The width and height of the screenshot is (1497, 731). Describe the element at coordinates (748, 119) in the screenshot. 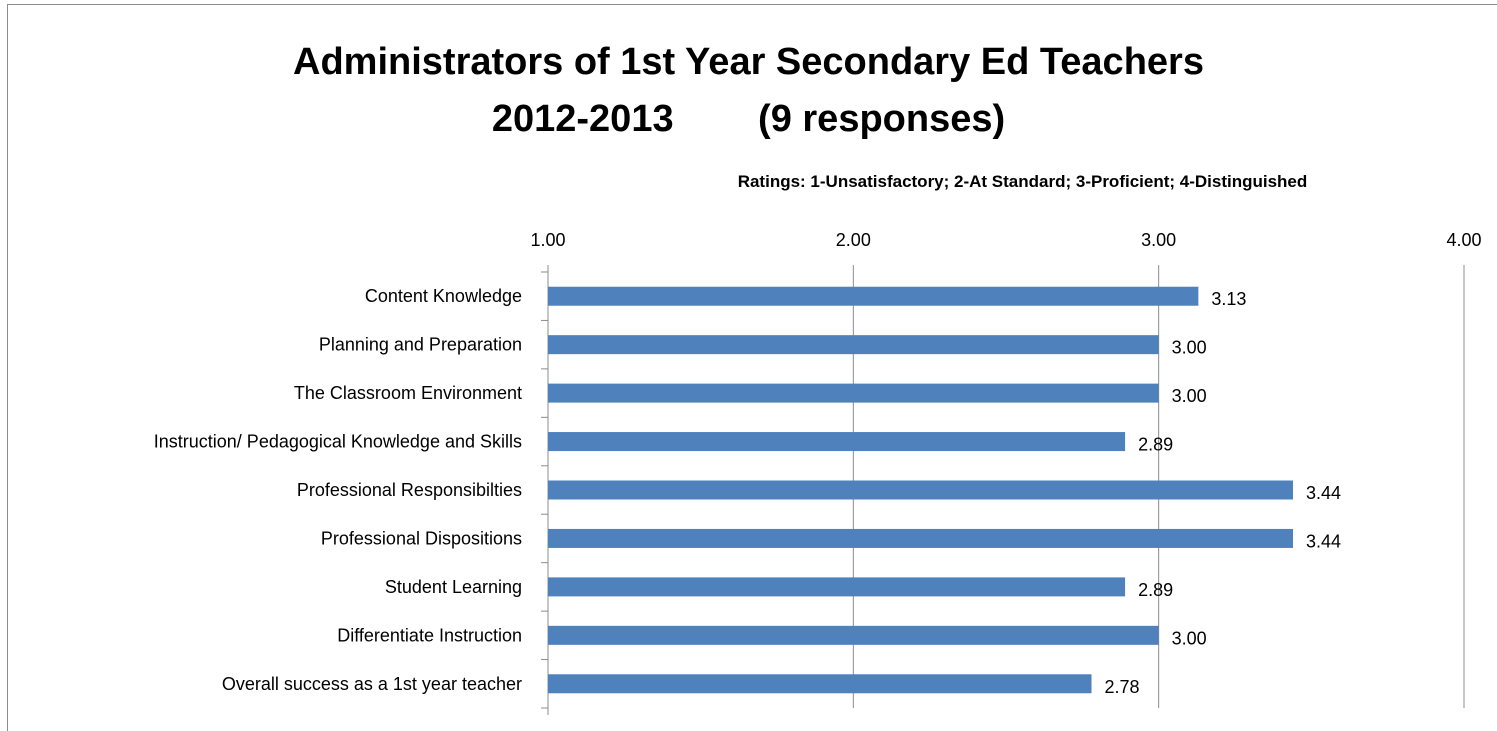

I see `chart-title-line-2: 2012-2013 (9 responses)` at that location.